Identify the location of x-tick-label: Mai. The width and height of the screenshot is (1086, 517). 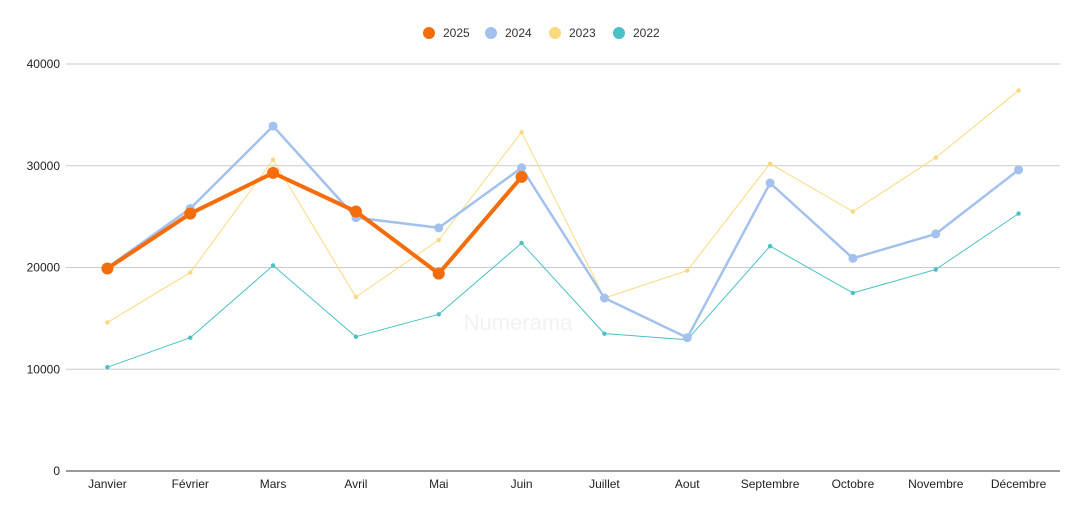
(438, 484).